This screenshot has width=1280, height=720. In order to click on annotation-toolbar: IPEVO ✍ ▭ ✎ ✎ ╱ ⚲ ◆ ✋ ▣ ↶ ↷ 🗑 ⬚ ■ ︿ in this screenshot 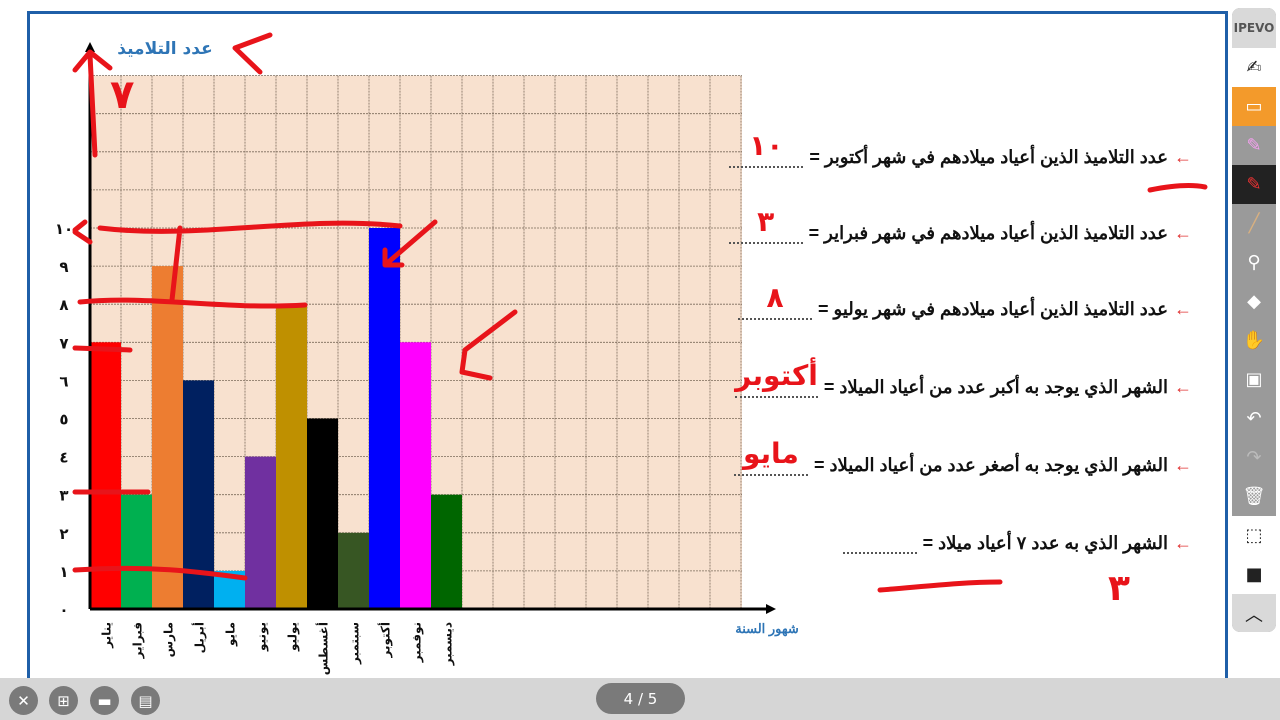, I will do `click(1254, 320)`.